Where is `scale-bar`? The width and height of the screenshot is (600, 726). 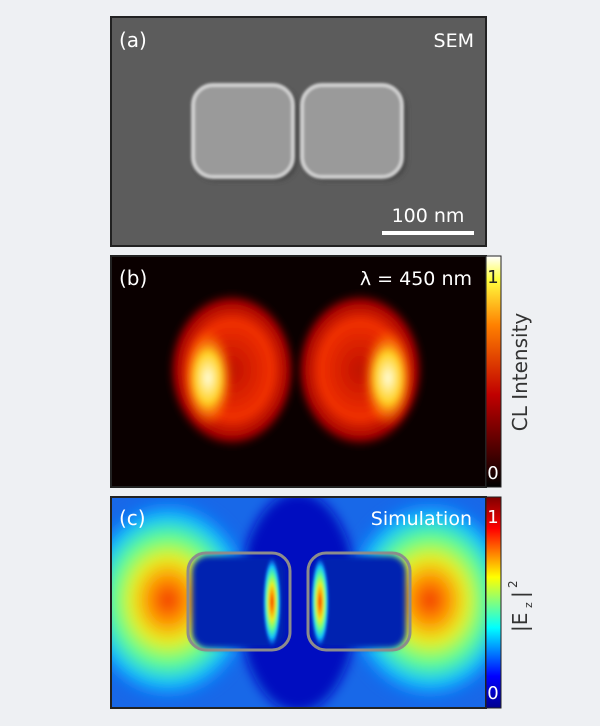 scale-bar is located at coordinates (428, 233).